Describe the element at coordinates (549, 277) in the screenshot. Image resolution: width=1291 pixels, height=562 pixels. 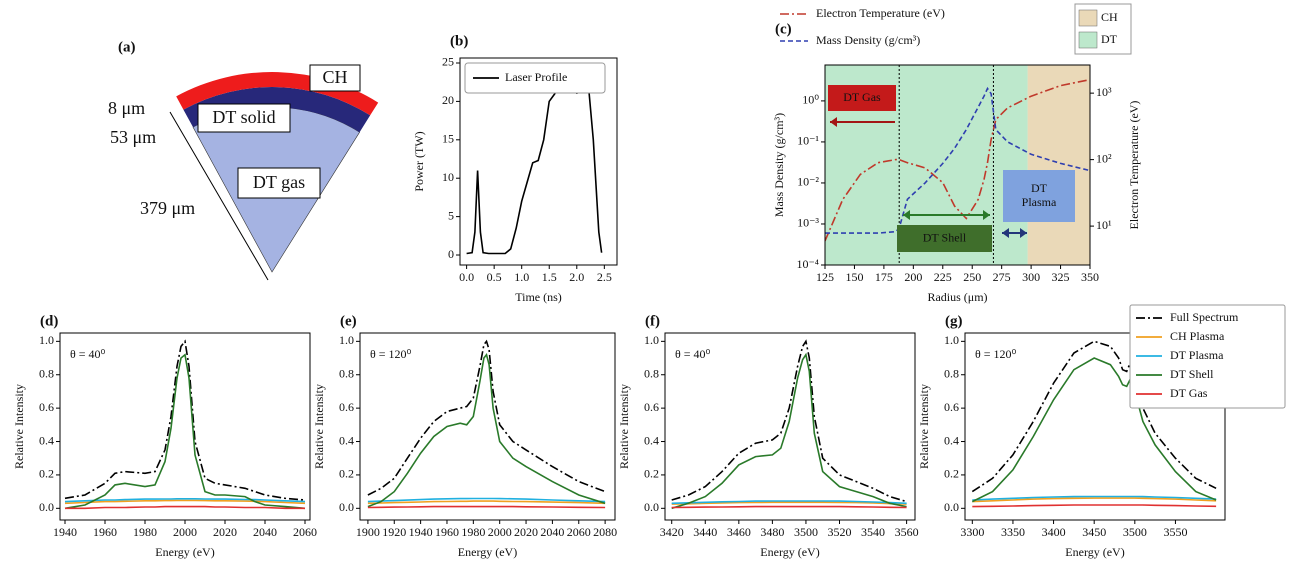
I see `x-tick-label: 1.5` at that location.